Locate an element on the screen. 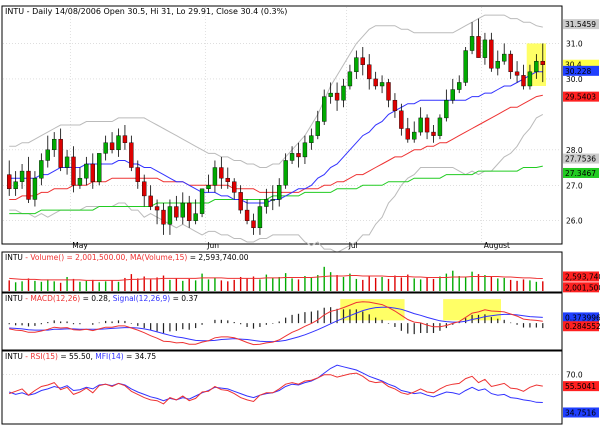  price-value-label: 30.228 is located at coordinates (578, 71).